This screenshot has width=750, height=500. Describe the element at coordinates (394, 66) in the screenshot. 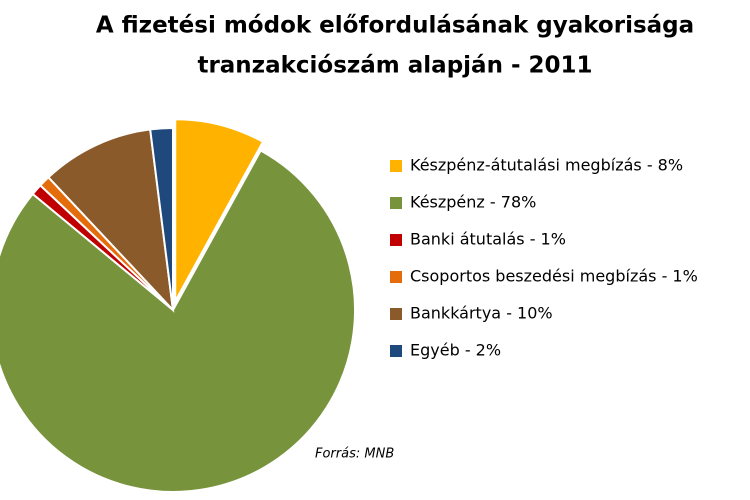

I see `chart-title: tranzakciószám alapján - 2011` at that location.